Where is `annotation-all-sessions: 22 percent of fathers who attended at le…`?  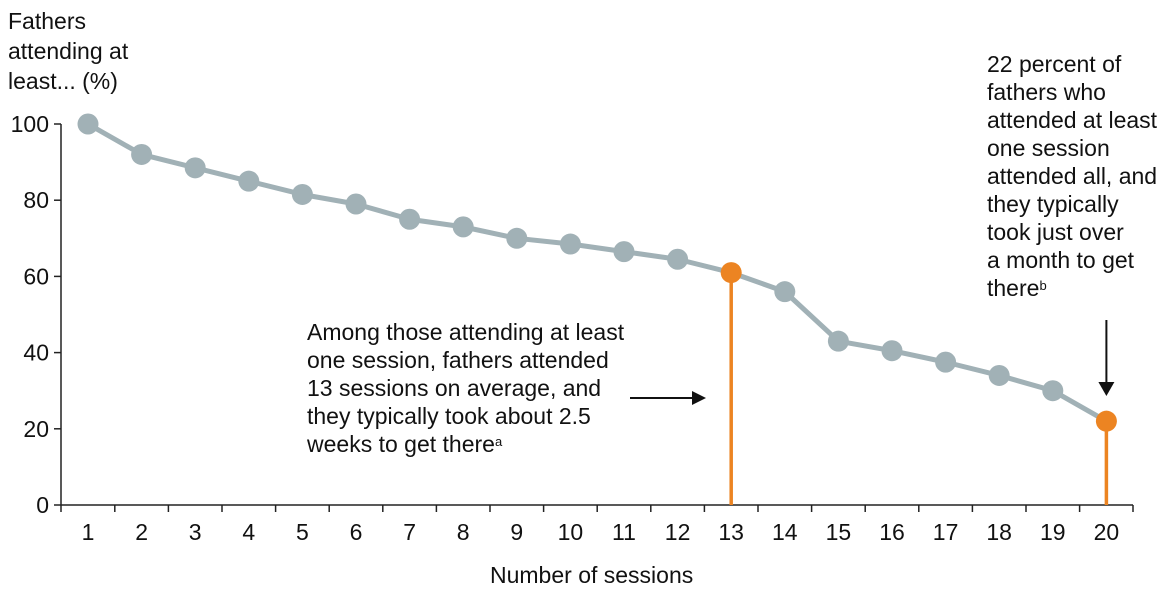 annotation-all-sessions: 22 percent of fathers who attended at le… is located at coordinates (1077, 176).